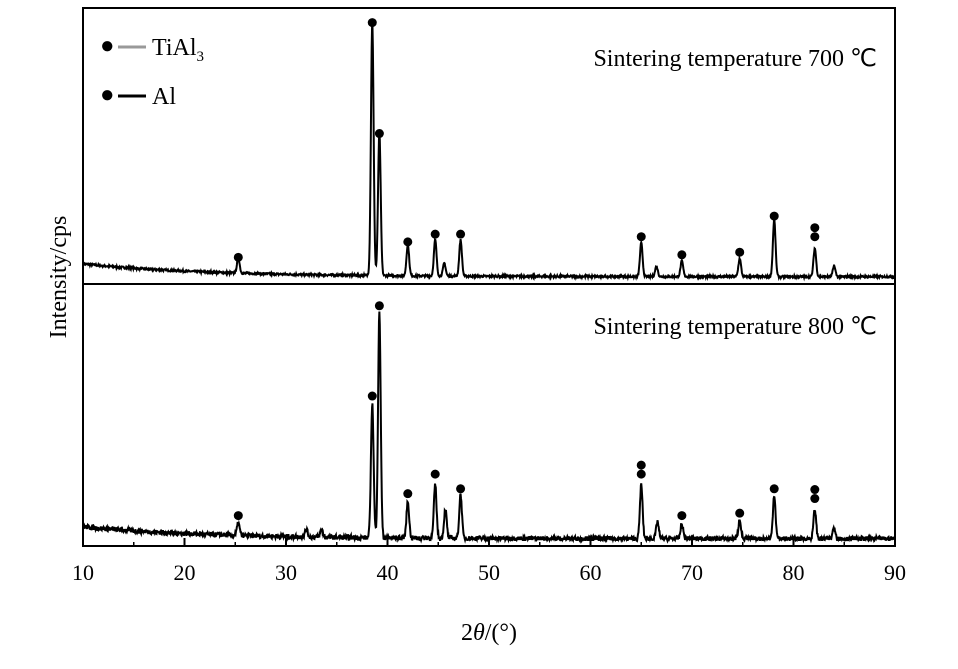  What do you see at coordinates (286, 572) in the screenshot?
I see `x-tick-label: 30` at bounding box center [286, 572].